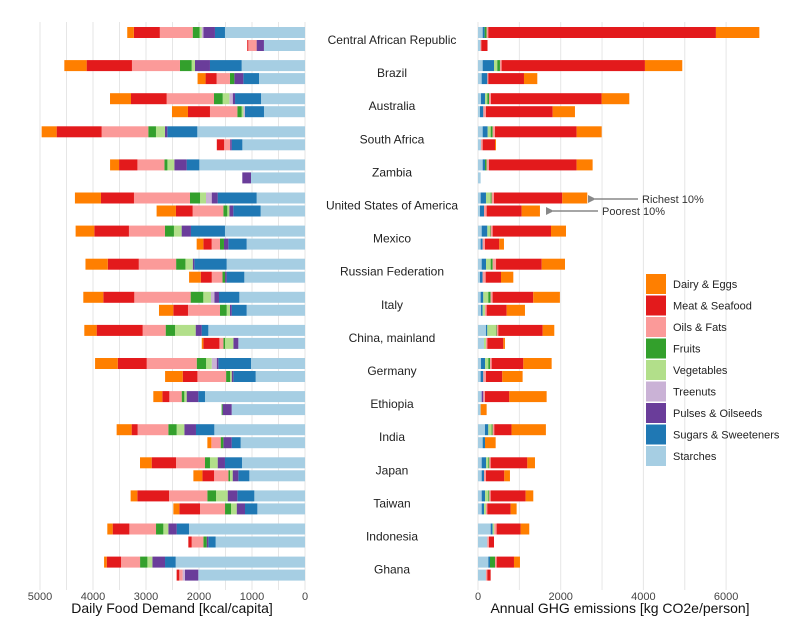  What do you see at coordinates (687, 350) in the screenshot?
I see `legend-label: Fruits` at bounding box center [687, 350].